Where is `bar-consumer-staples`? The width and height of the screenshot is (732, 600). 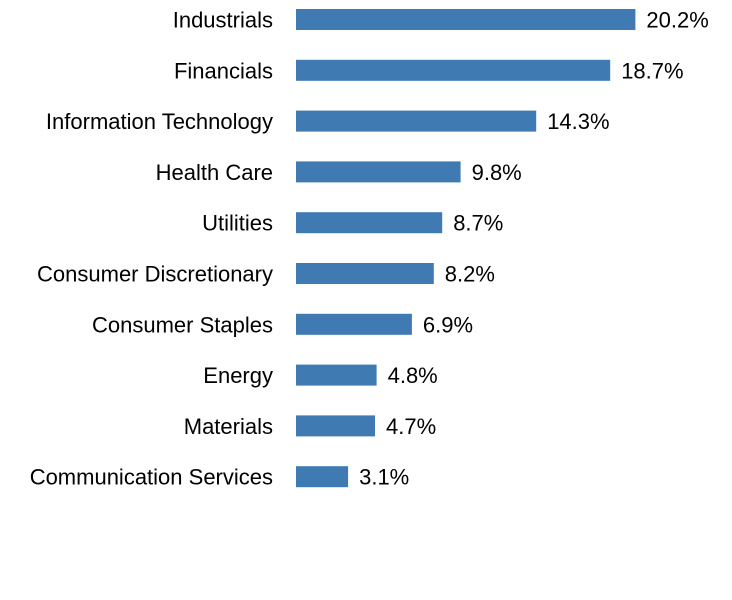 bar-consumer-staples is located at coordinates (354, 324).